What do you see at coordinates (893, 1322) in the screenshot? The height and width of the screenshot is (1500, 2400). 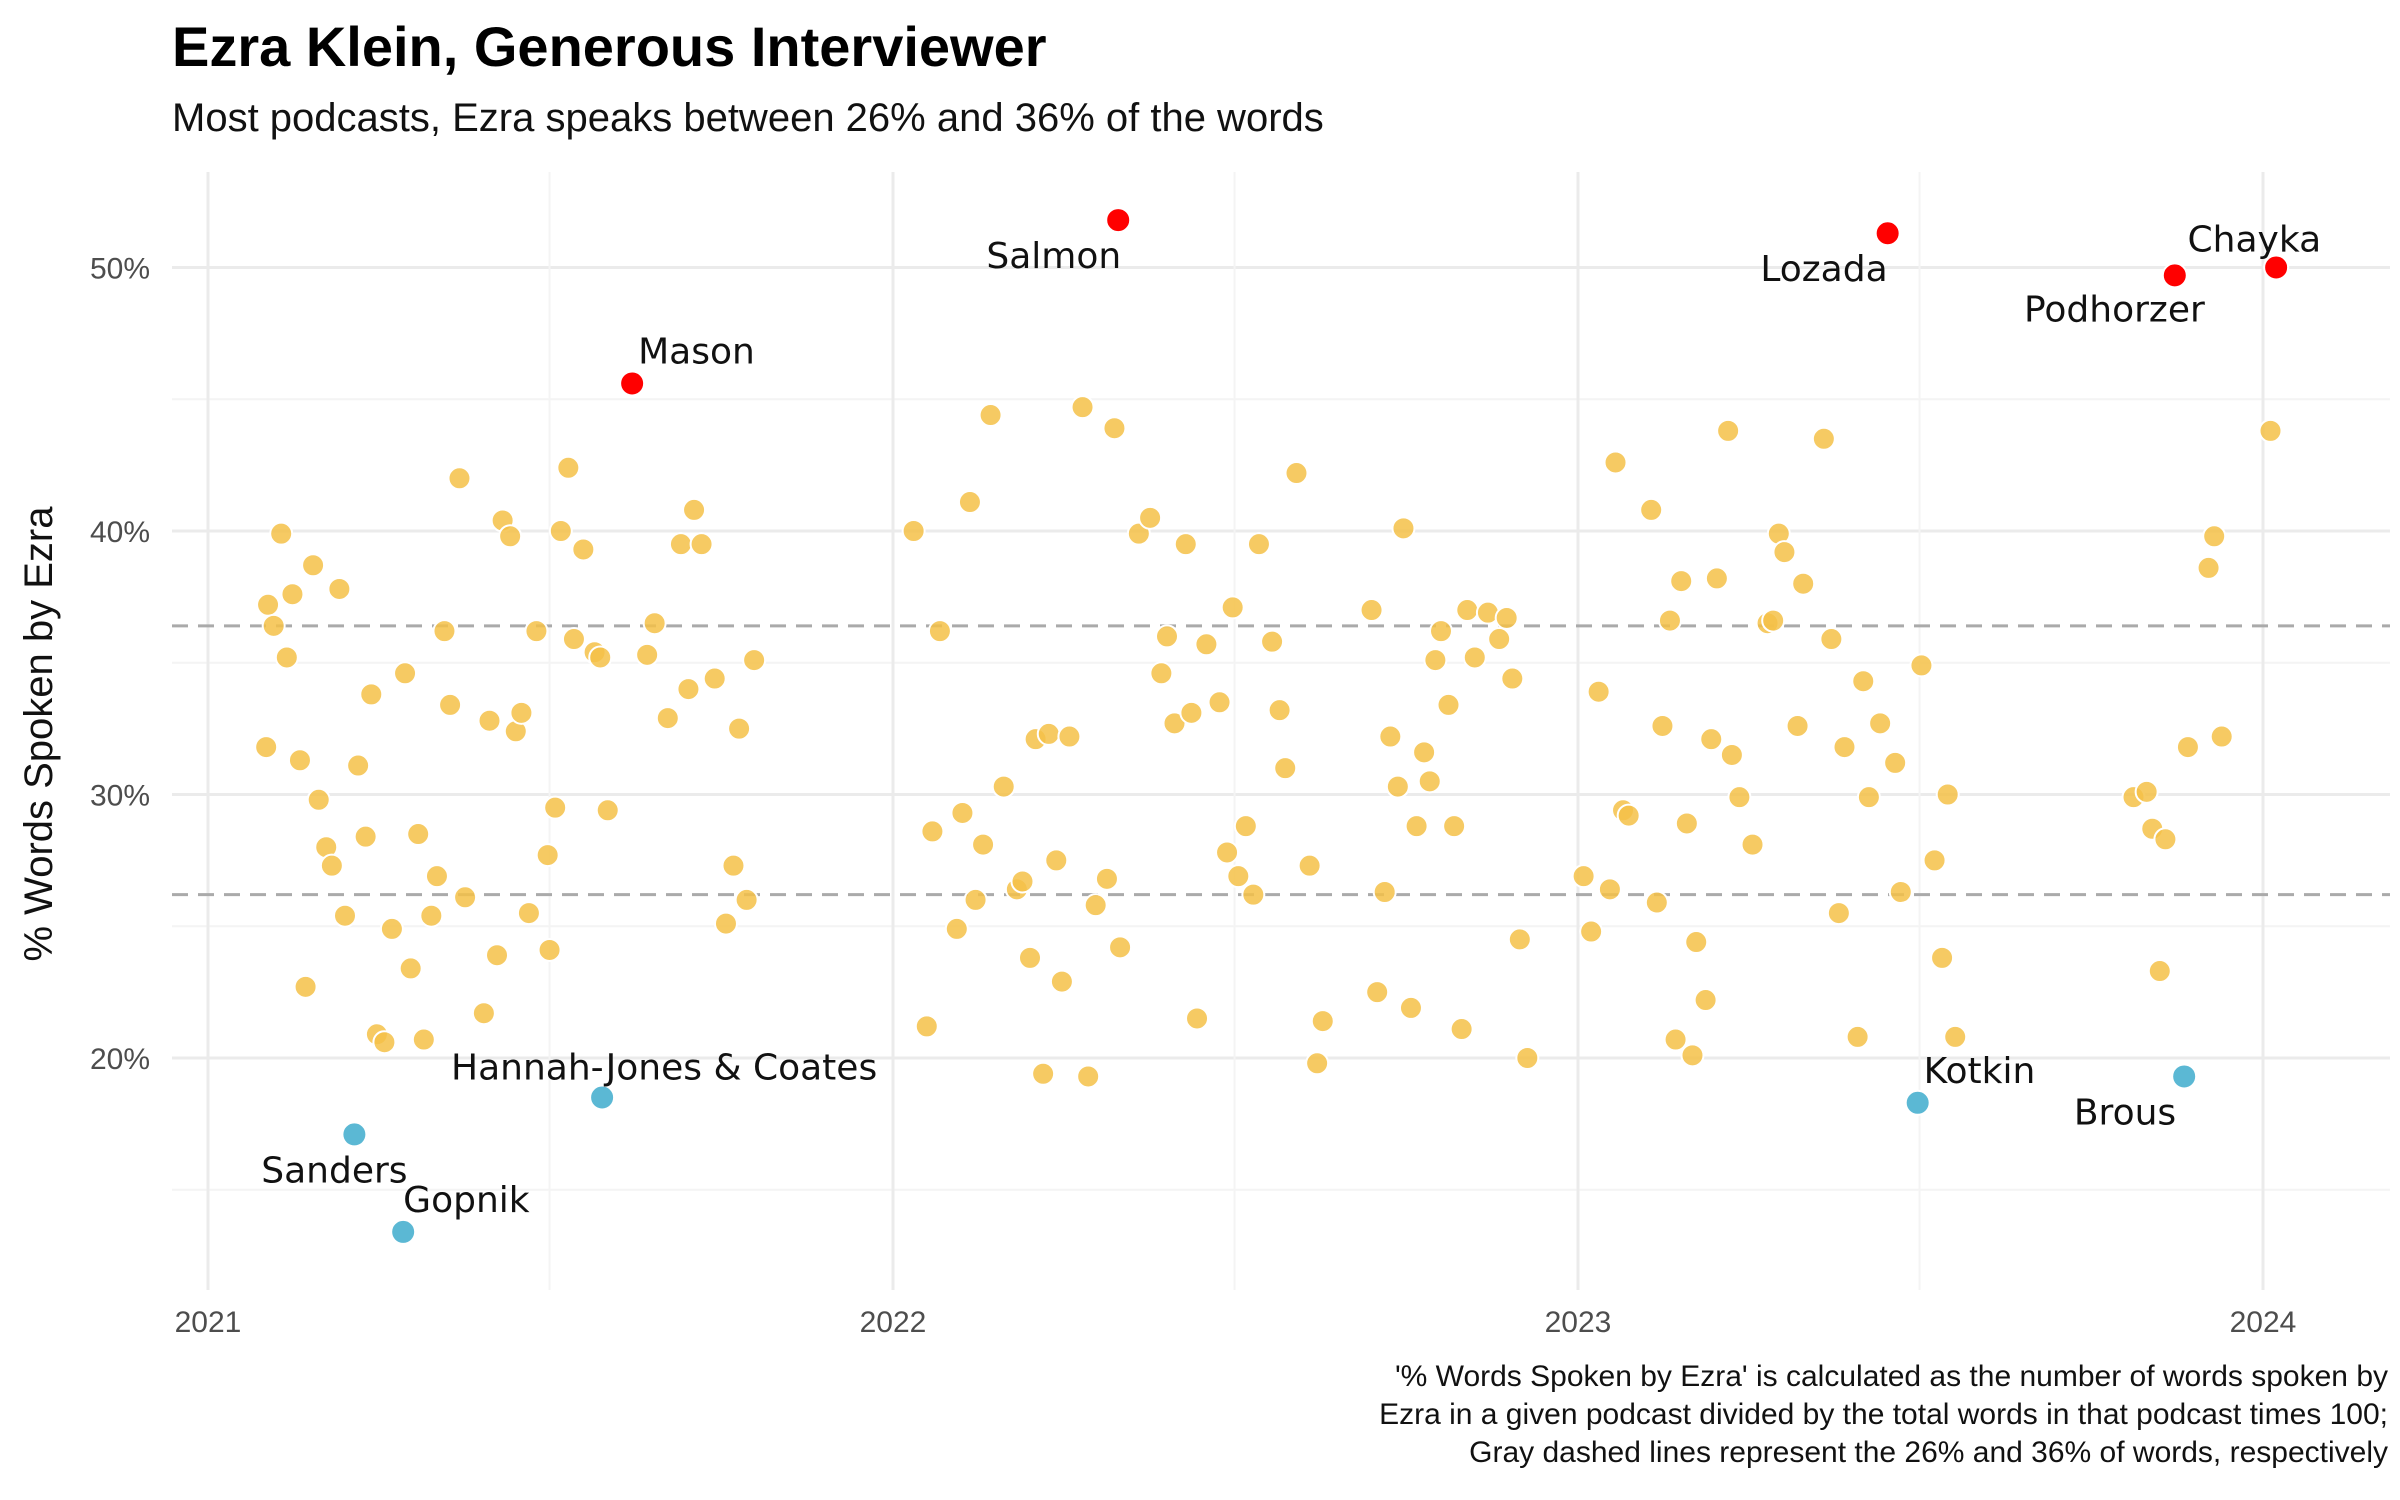 I see `x-tick-label: 2022` at bounding box center [893, 1322].